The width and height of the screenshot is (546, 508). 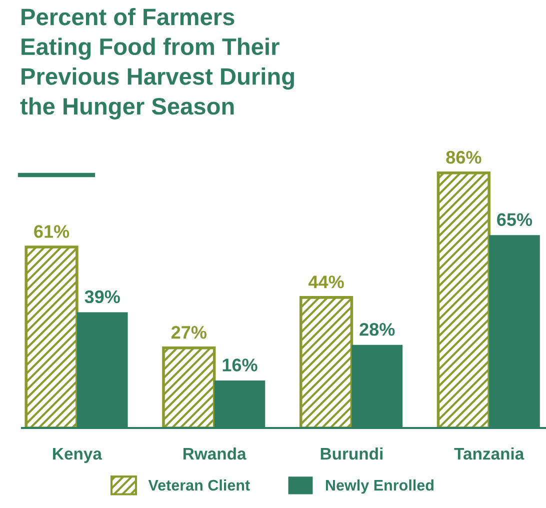 I want to click on data-label: 65%, so click(x=514, y=219).